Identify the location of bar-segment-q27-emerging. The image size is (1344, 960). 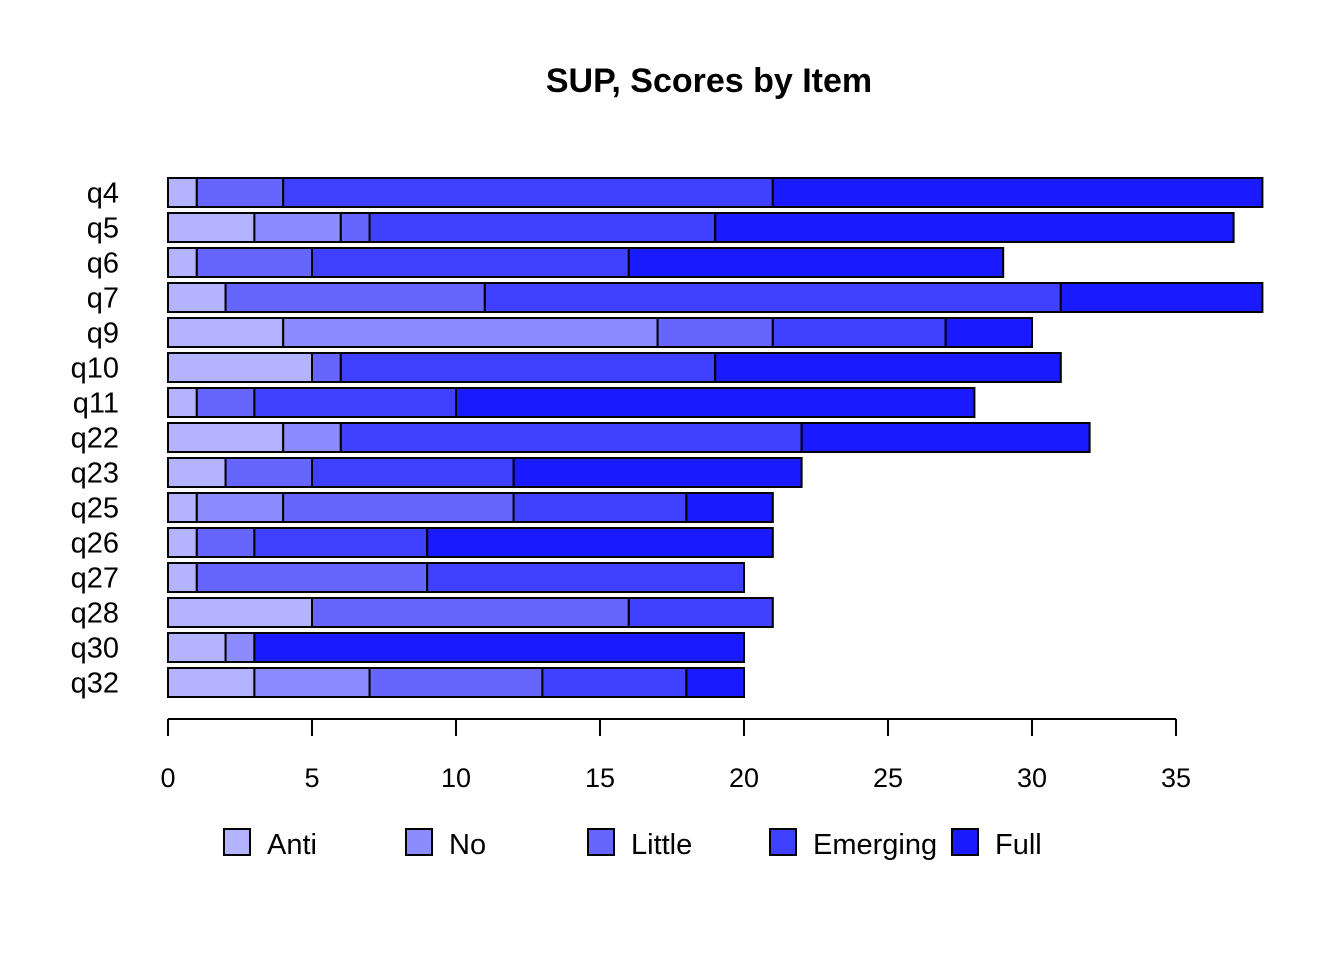
(585, 577).